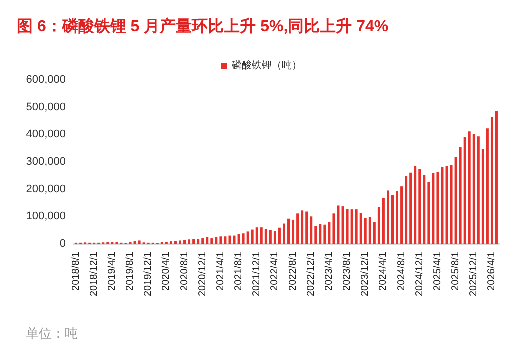 Image resolution: width=523 pixels, height=360 pixels. What do you see at coordinates (46, 80) in the screenshot?
I see `y-tick-label: 600,000` at bounding box center [46, 80].